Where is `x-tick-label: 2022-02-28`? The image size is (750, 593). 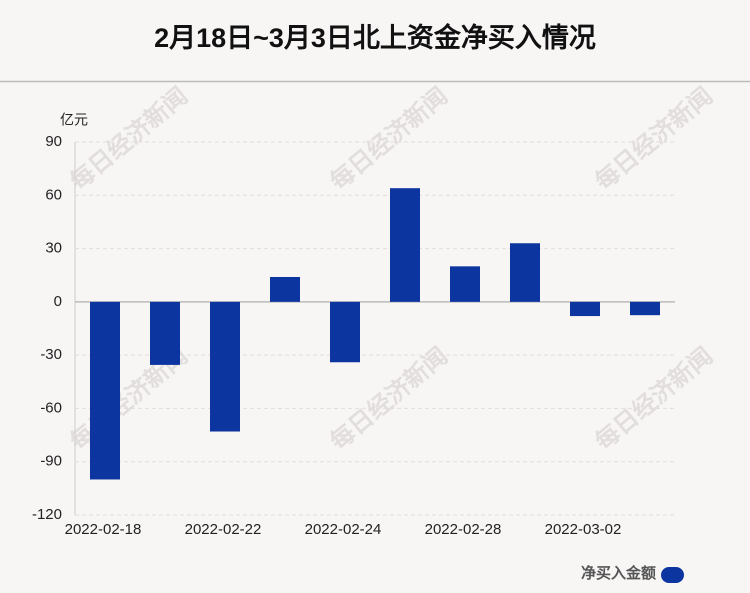 x-tick-label: 2022-02-28 is located at coordinates (463, 529).